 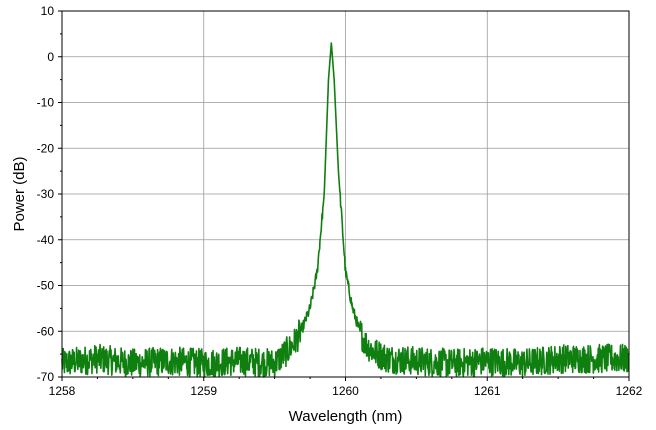 I want to click on x-axis-ticks: 1258 1259 1260 1261 1262, so click(x=346, y=387).